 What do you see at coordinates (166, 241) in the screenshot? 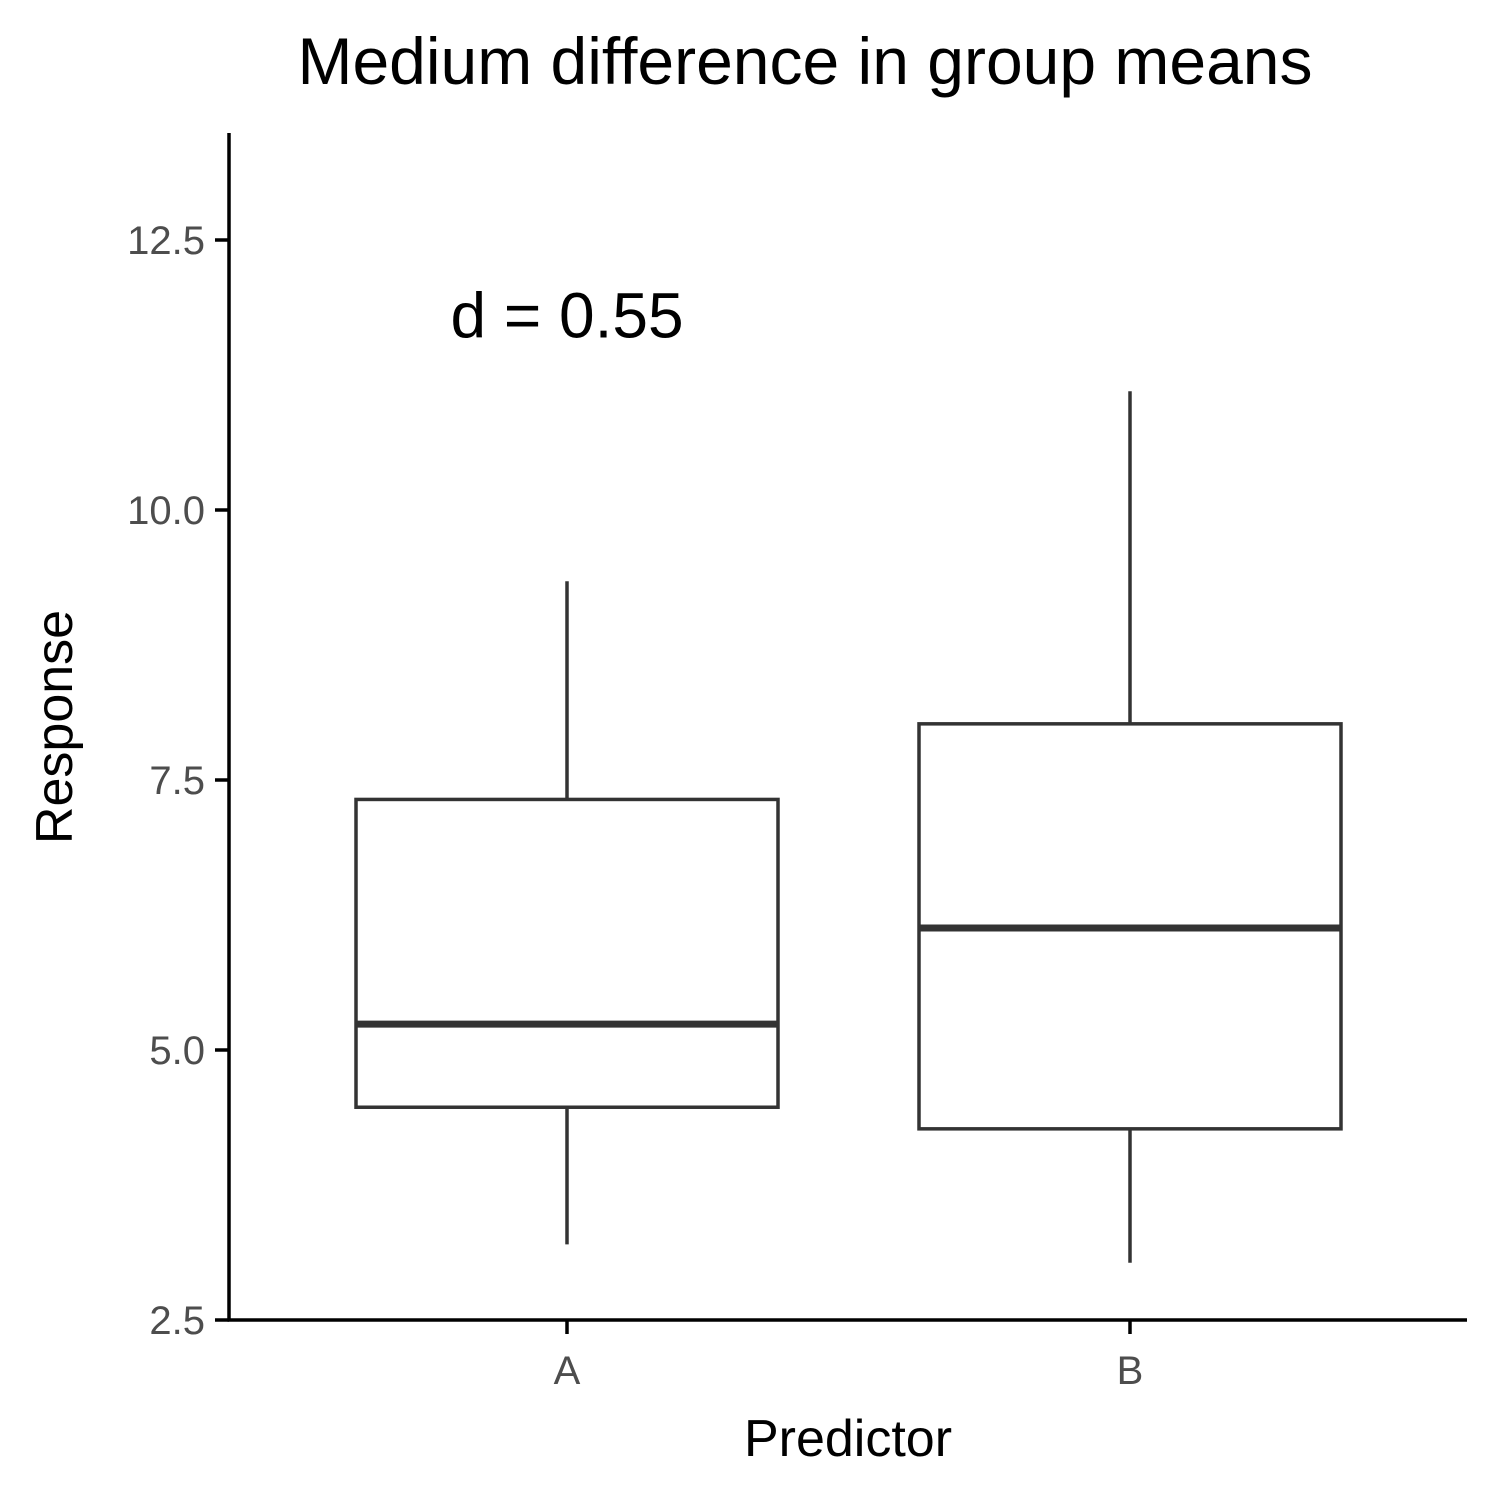
I see `y-tick-label: 12.5` at bounding box center [166, 241].